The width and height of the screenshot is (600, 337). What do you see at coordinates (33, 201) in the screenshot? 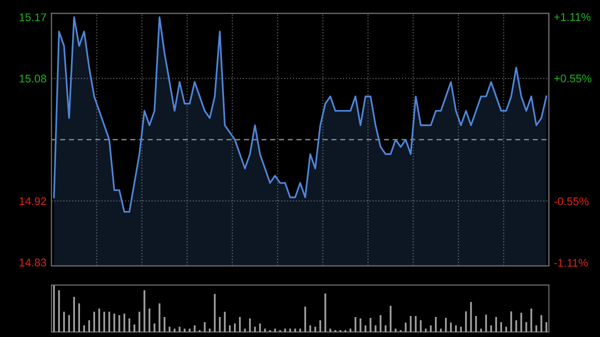
I see `y-tick-label: 14.92` at bounding box center [33, 201].